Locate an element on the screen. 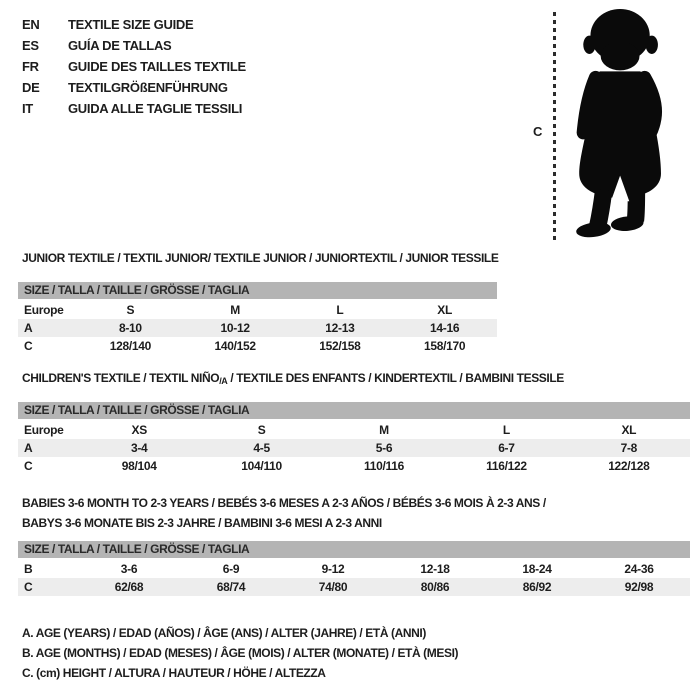 Image resolution: width=700 pixels, height=700 pixels. table-cell: 158/170 is located at coordinates (444, 346).